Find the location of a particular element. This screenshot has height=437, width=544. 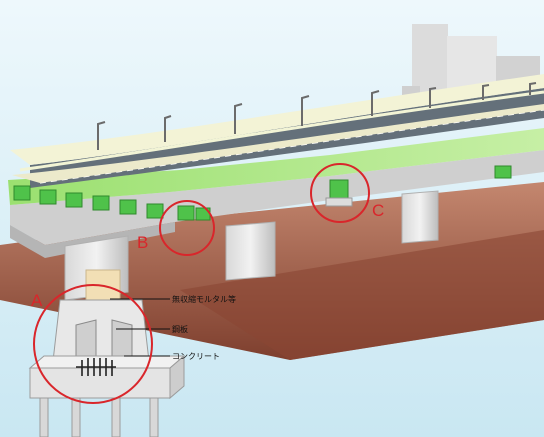

marker-circle-b is located at coordinates (187, 228).